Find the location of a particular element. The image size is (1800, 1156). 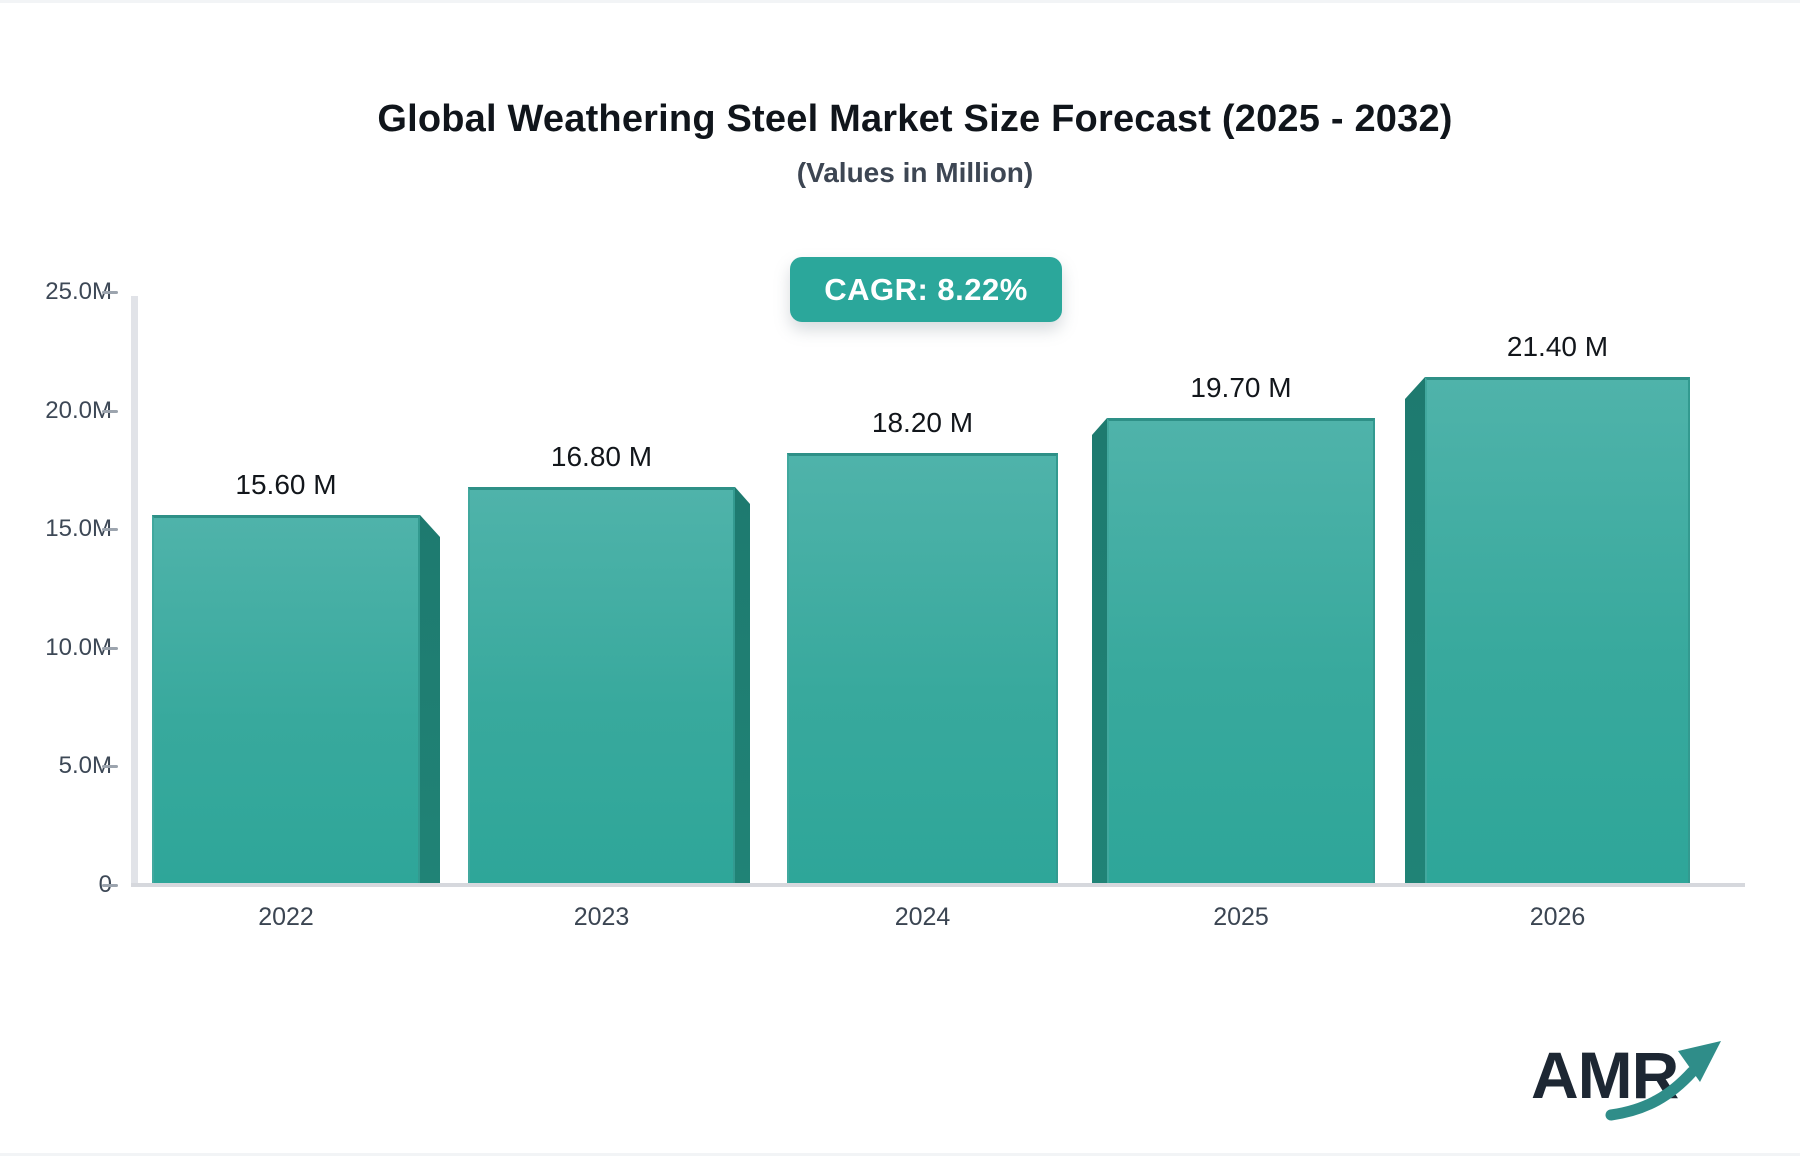

growth-arrow-icon is located at coordinates (1663, 1081).